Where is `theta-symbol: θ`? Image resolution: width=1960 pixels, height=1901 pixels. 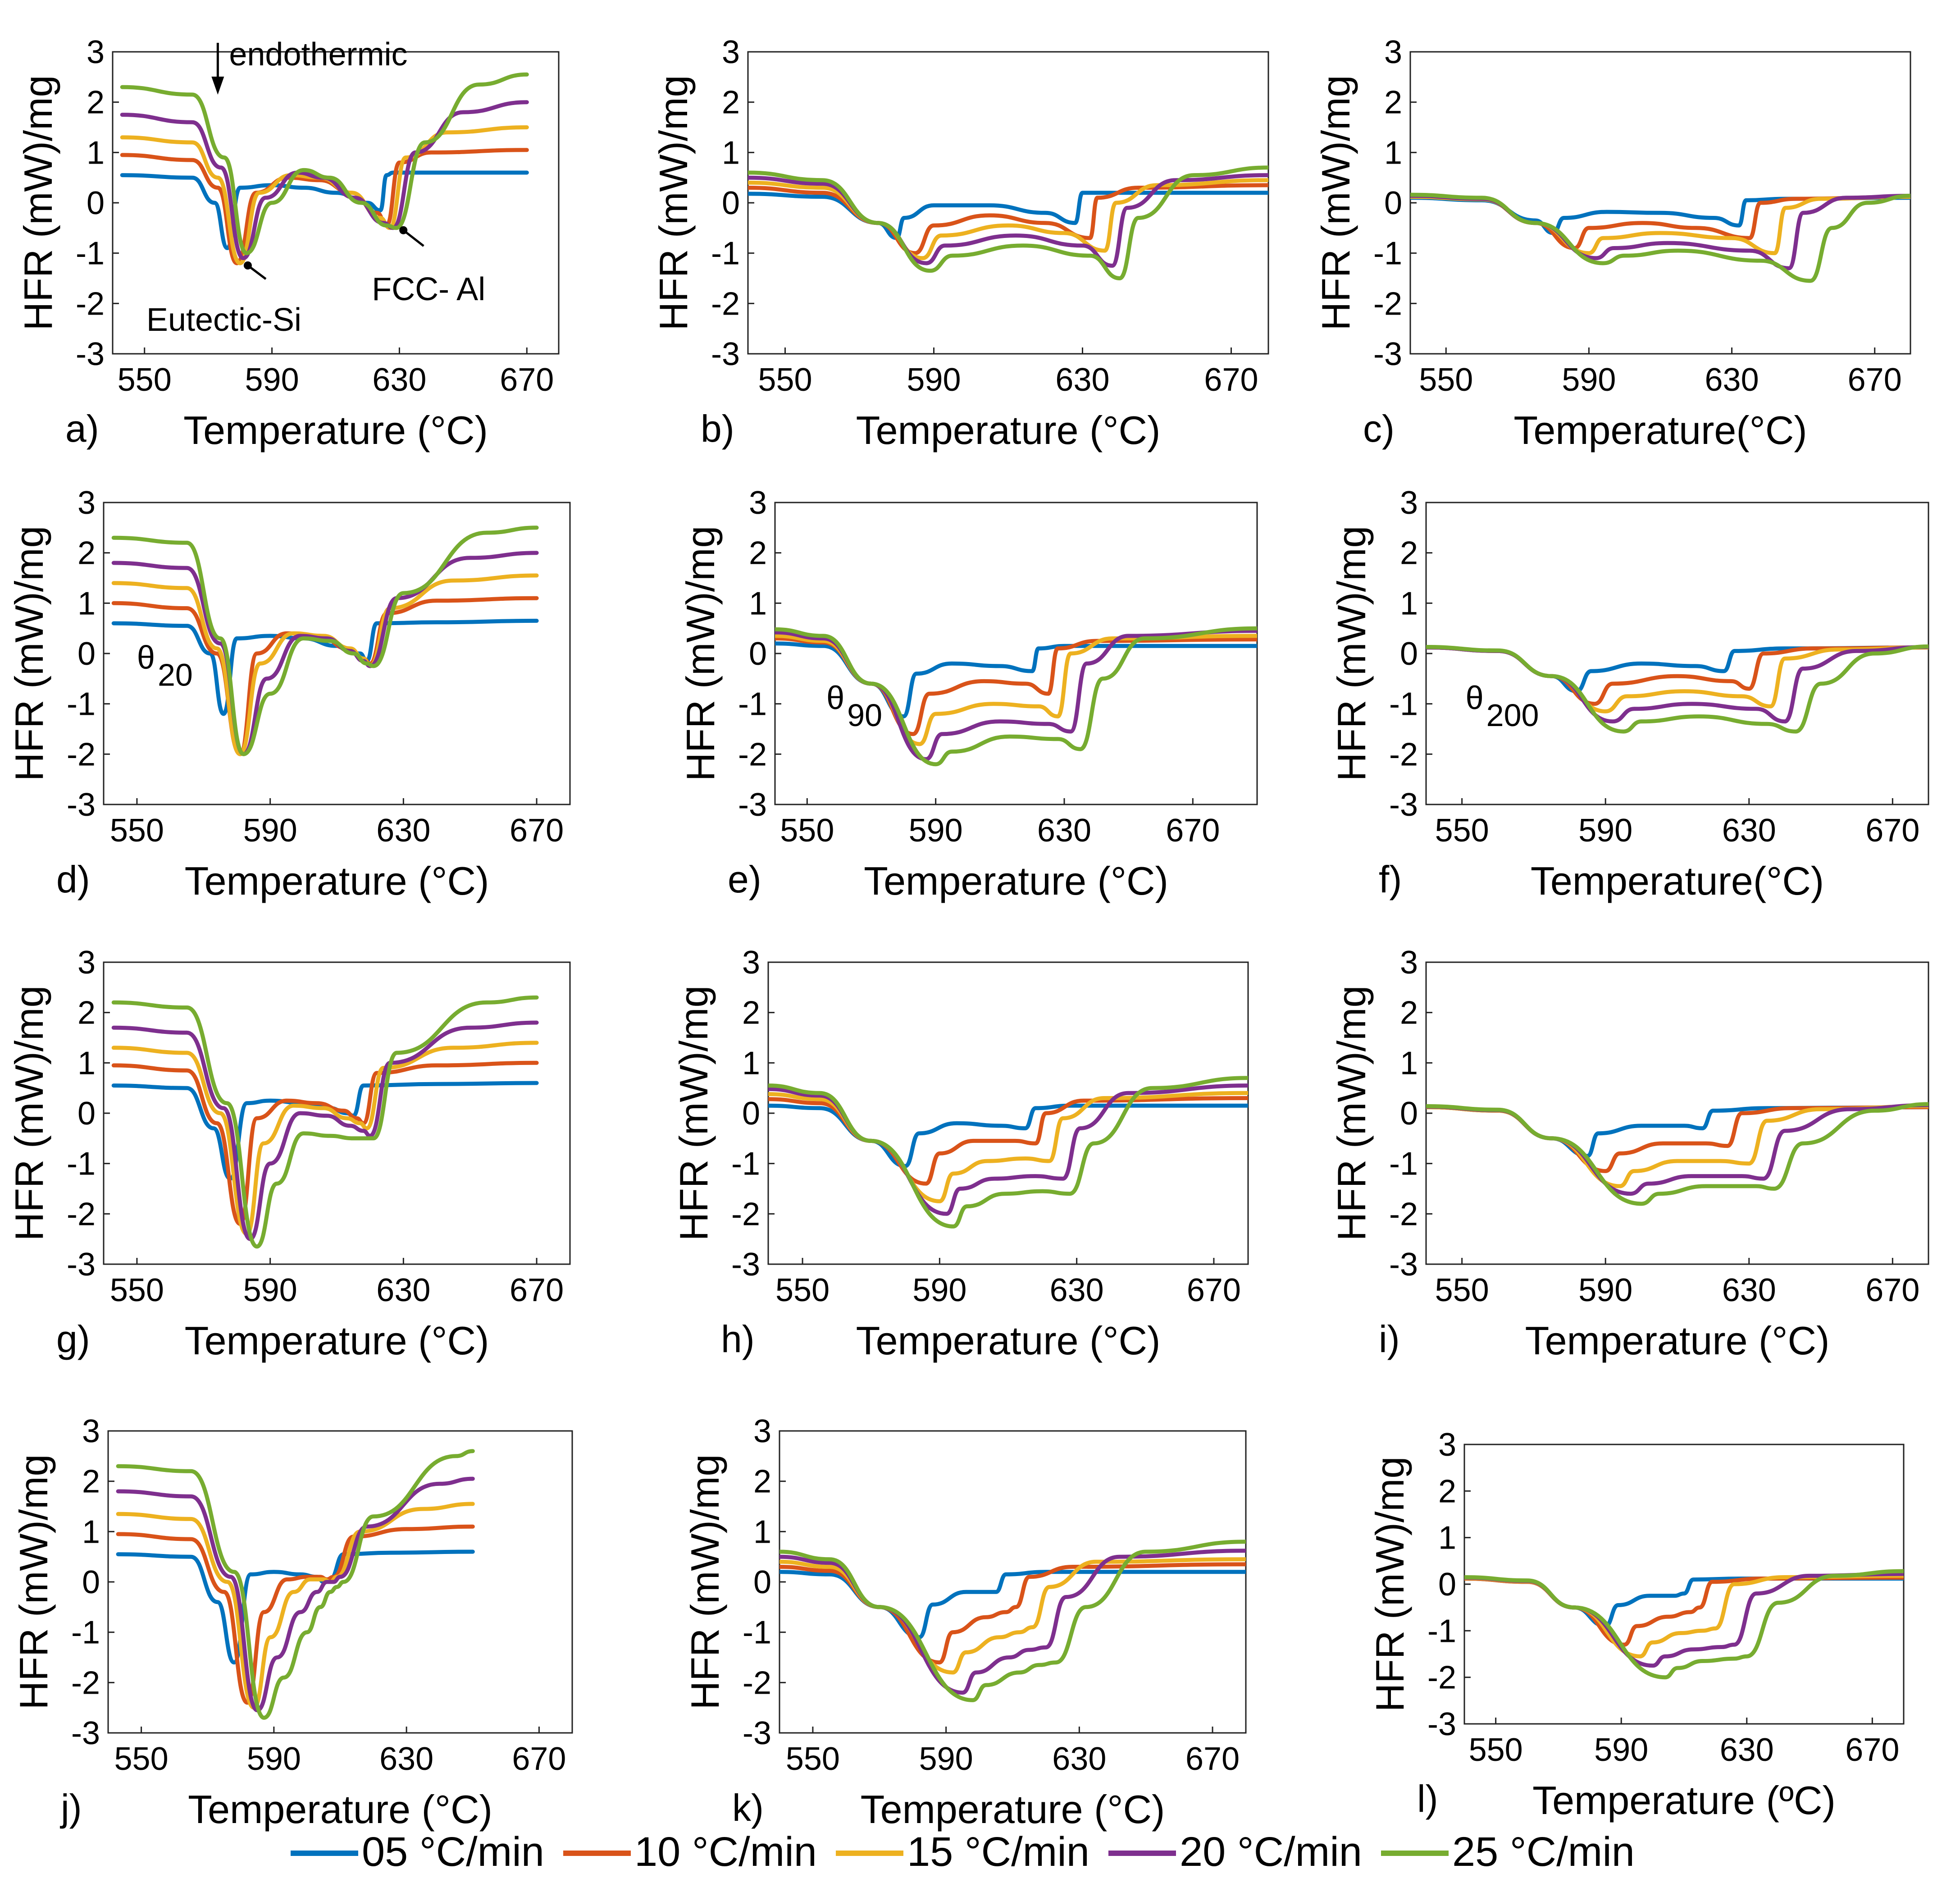 theta-symbol: θ is located at coordinates (146, 658).